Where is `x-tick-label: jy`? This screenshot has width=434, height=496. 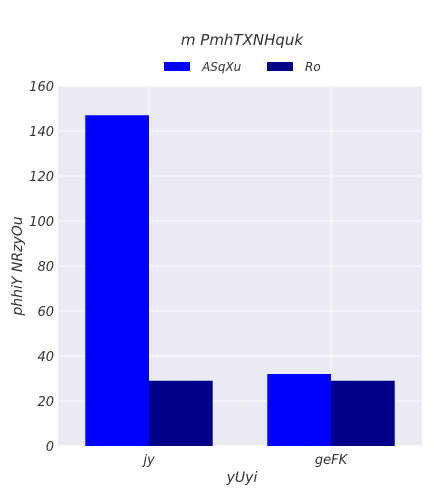 x-tick-label: jy is located at coordinates (148, 460).